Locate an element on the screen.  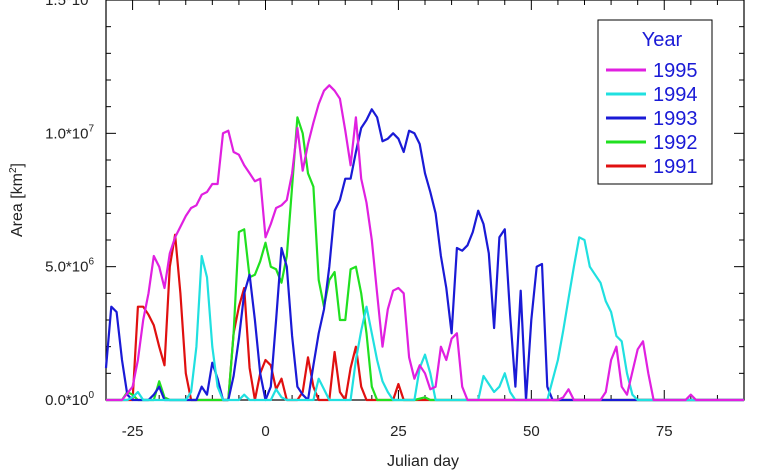
x-tick-label: 50 is located at coordinates (531, 431).